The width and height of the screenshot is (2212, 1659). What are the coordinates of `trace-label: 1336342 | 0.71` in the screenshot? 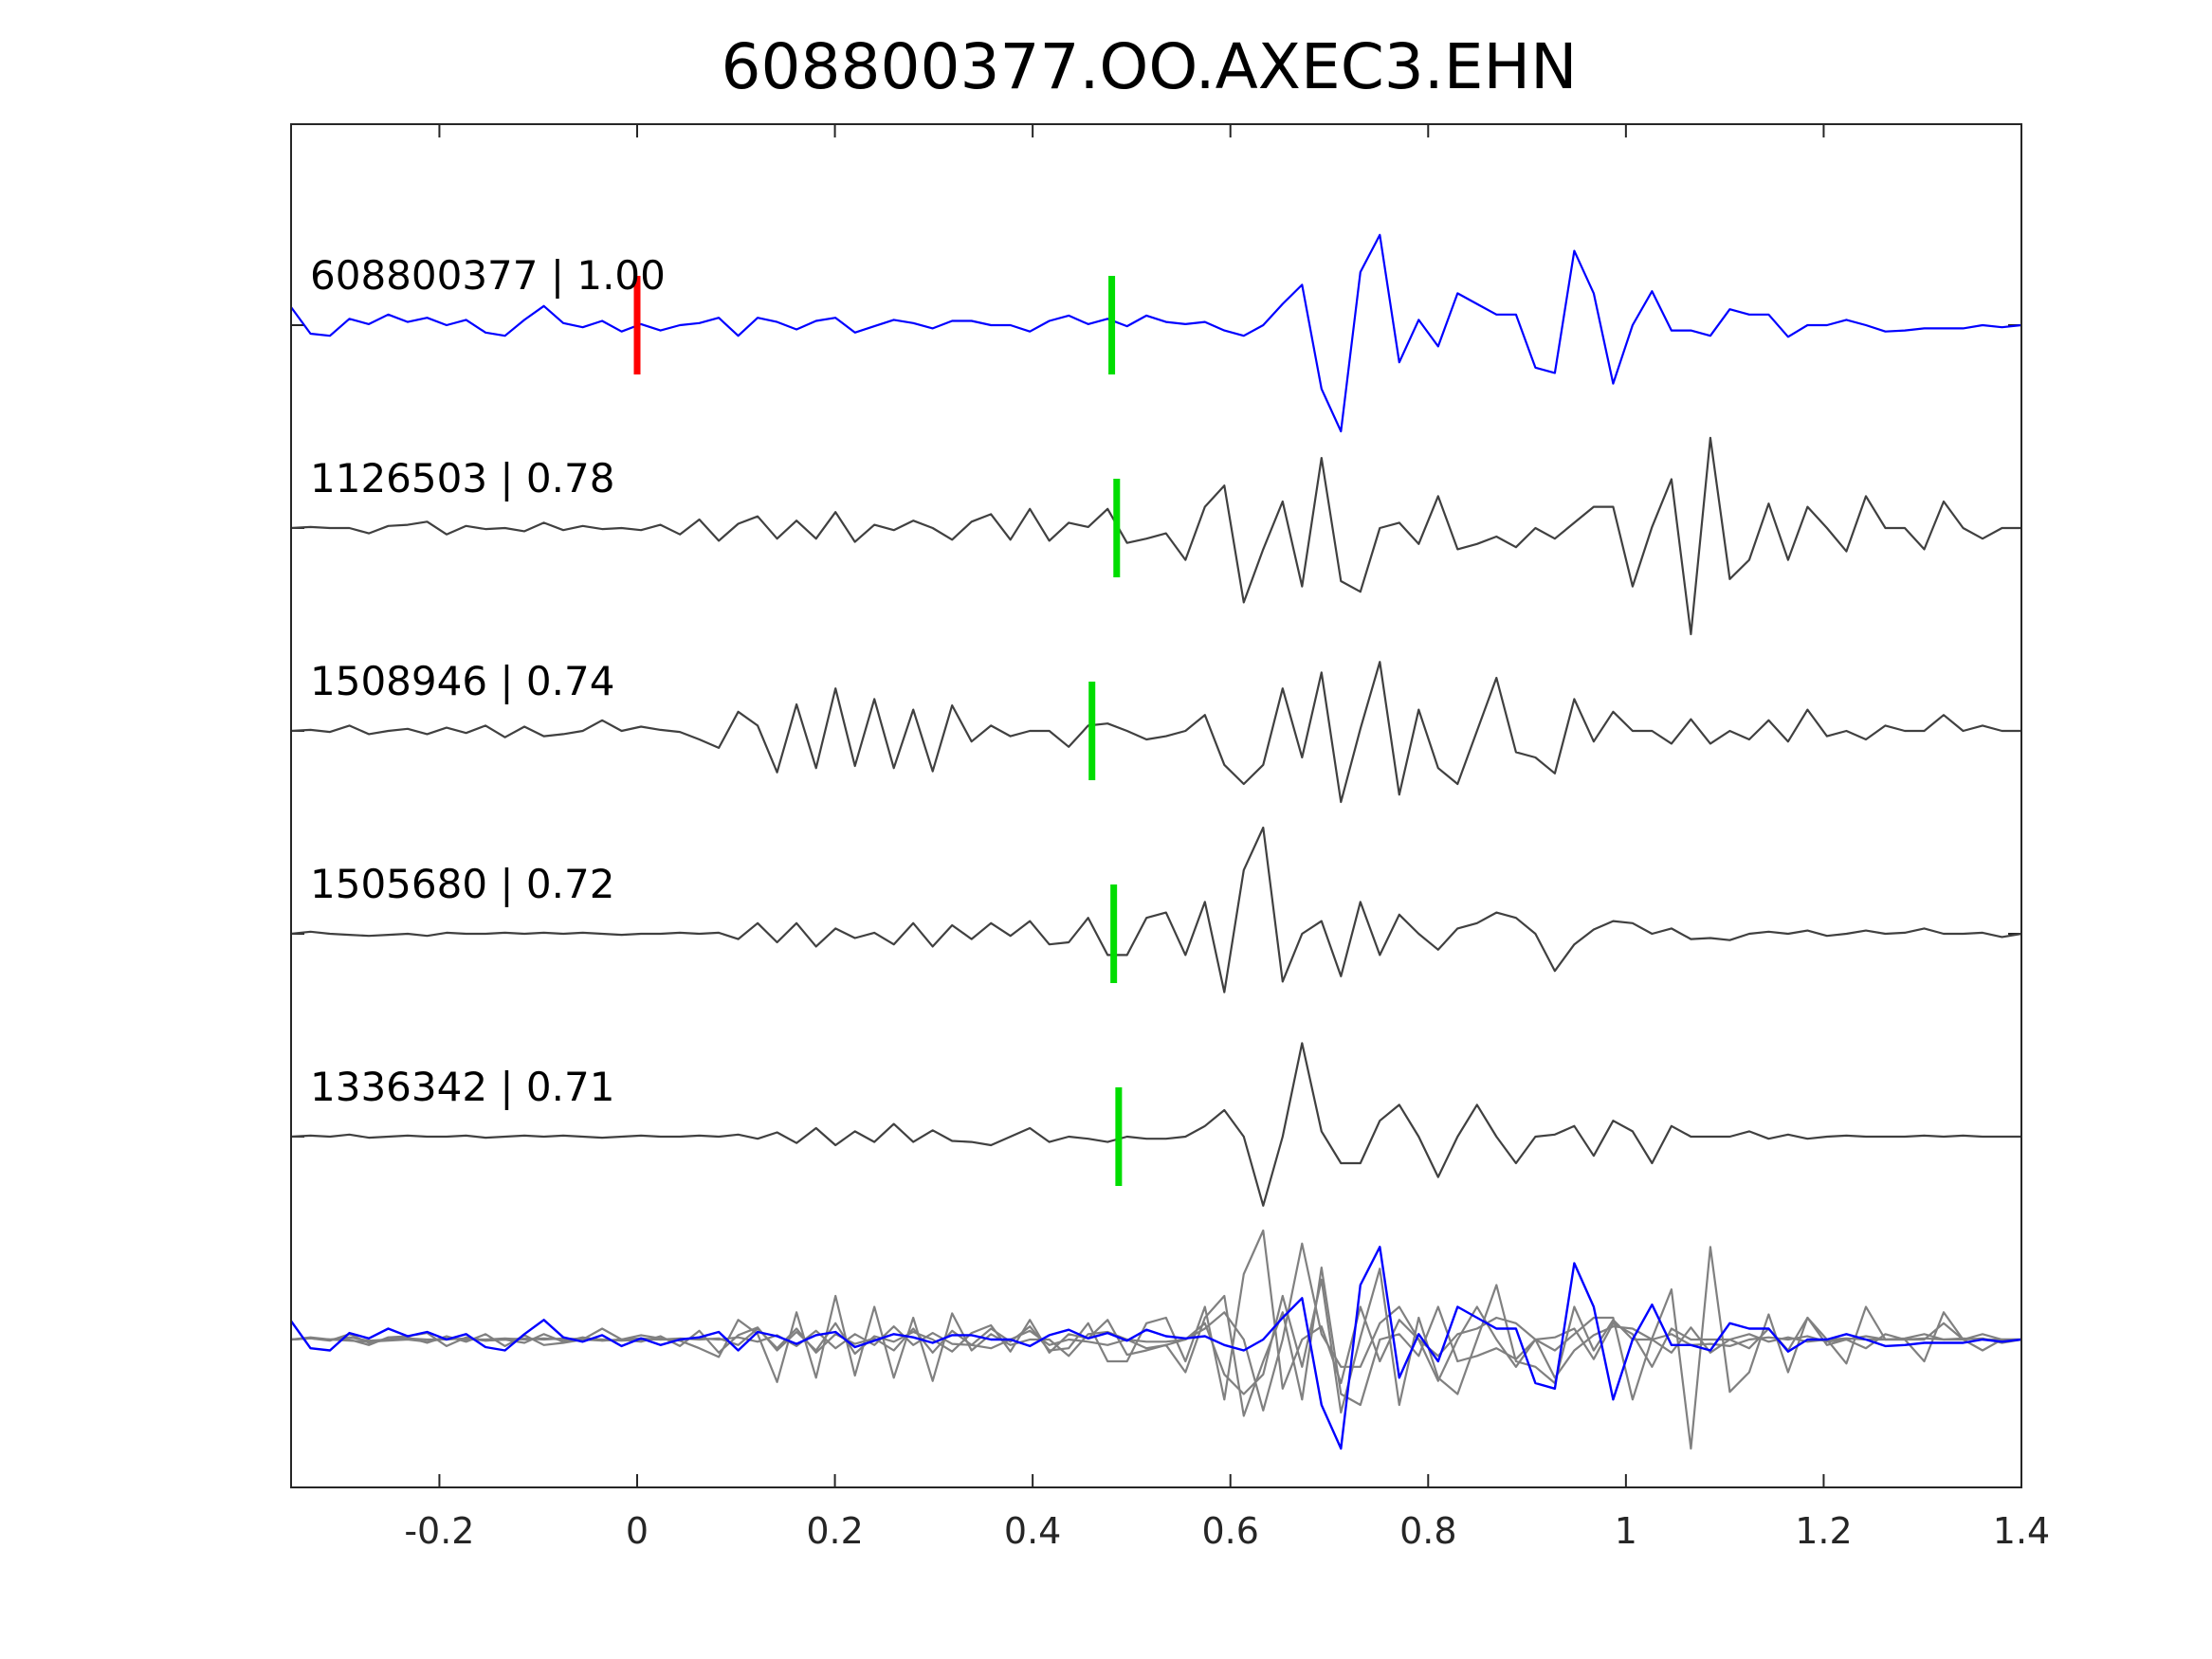 It's located at (462, 1087).